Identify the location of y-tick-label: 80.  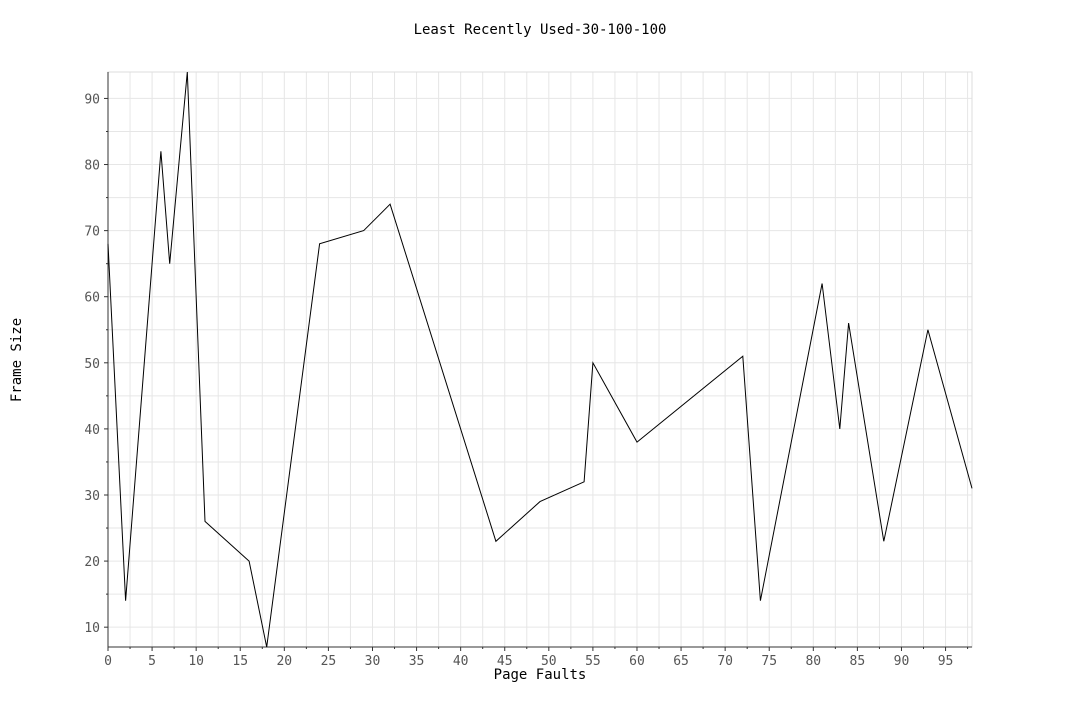
(92, 166).